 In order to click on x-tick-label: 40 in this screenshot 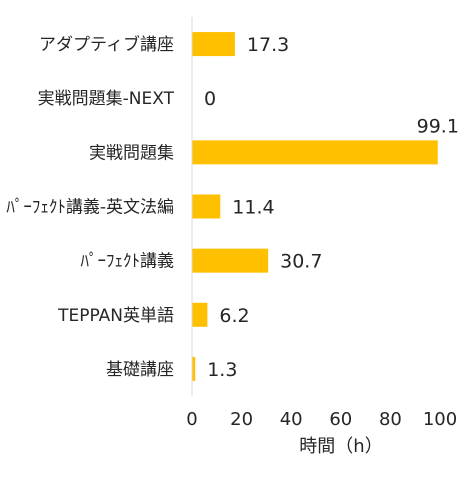, I will do `click(291, 419)`.